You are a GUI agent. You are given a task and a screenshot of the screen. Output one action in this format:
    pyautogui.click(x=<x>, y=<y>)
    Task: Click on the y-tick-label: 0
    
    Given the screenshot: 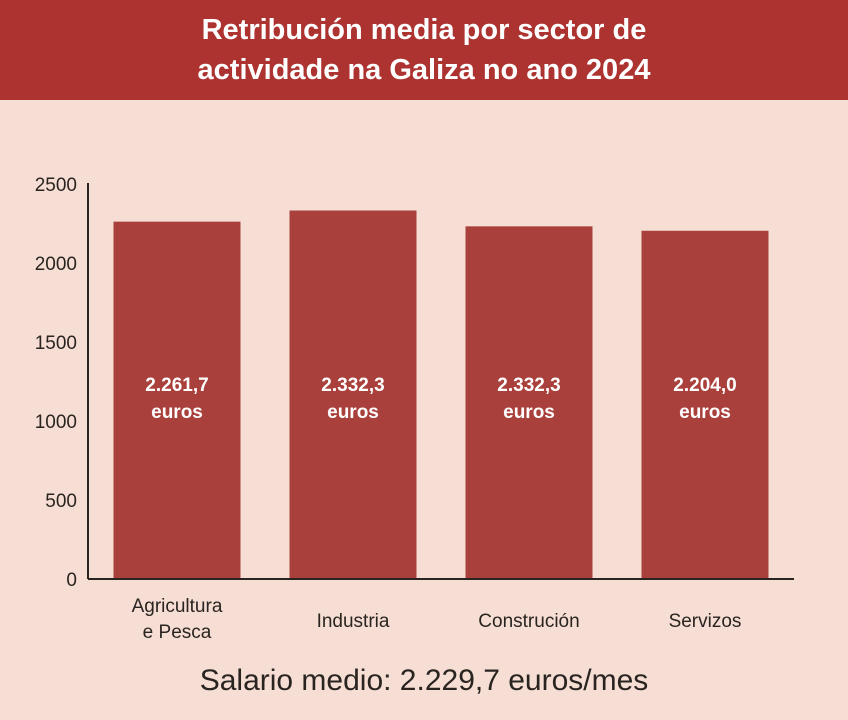 What is the action you would take?
    pyautogui.click(x=71, y=580)
    